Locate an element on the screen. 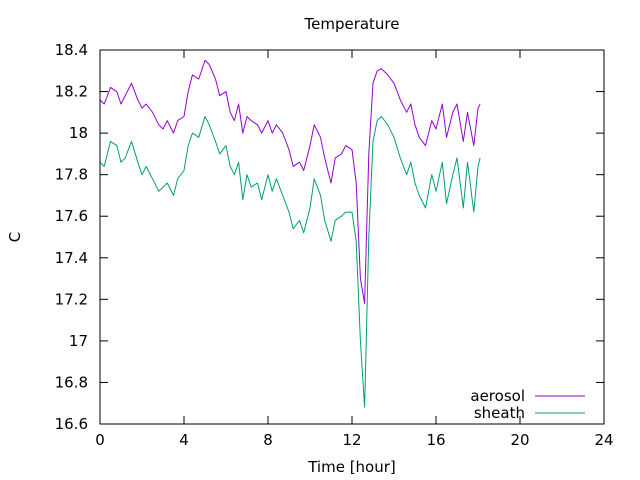  x-axis-title: Time [hour] is located at coordinates (351, 467).